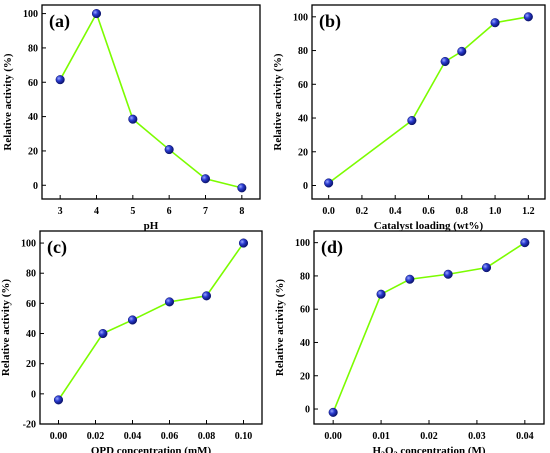  Describe the element at coordinates (389, 449) in the screenshot. I see `x-axis-label-part: O` at that location.